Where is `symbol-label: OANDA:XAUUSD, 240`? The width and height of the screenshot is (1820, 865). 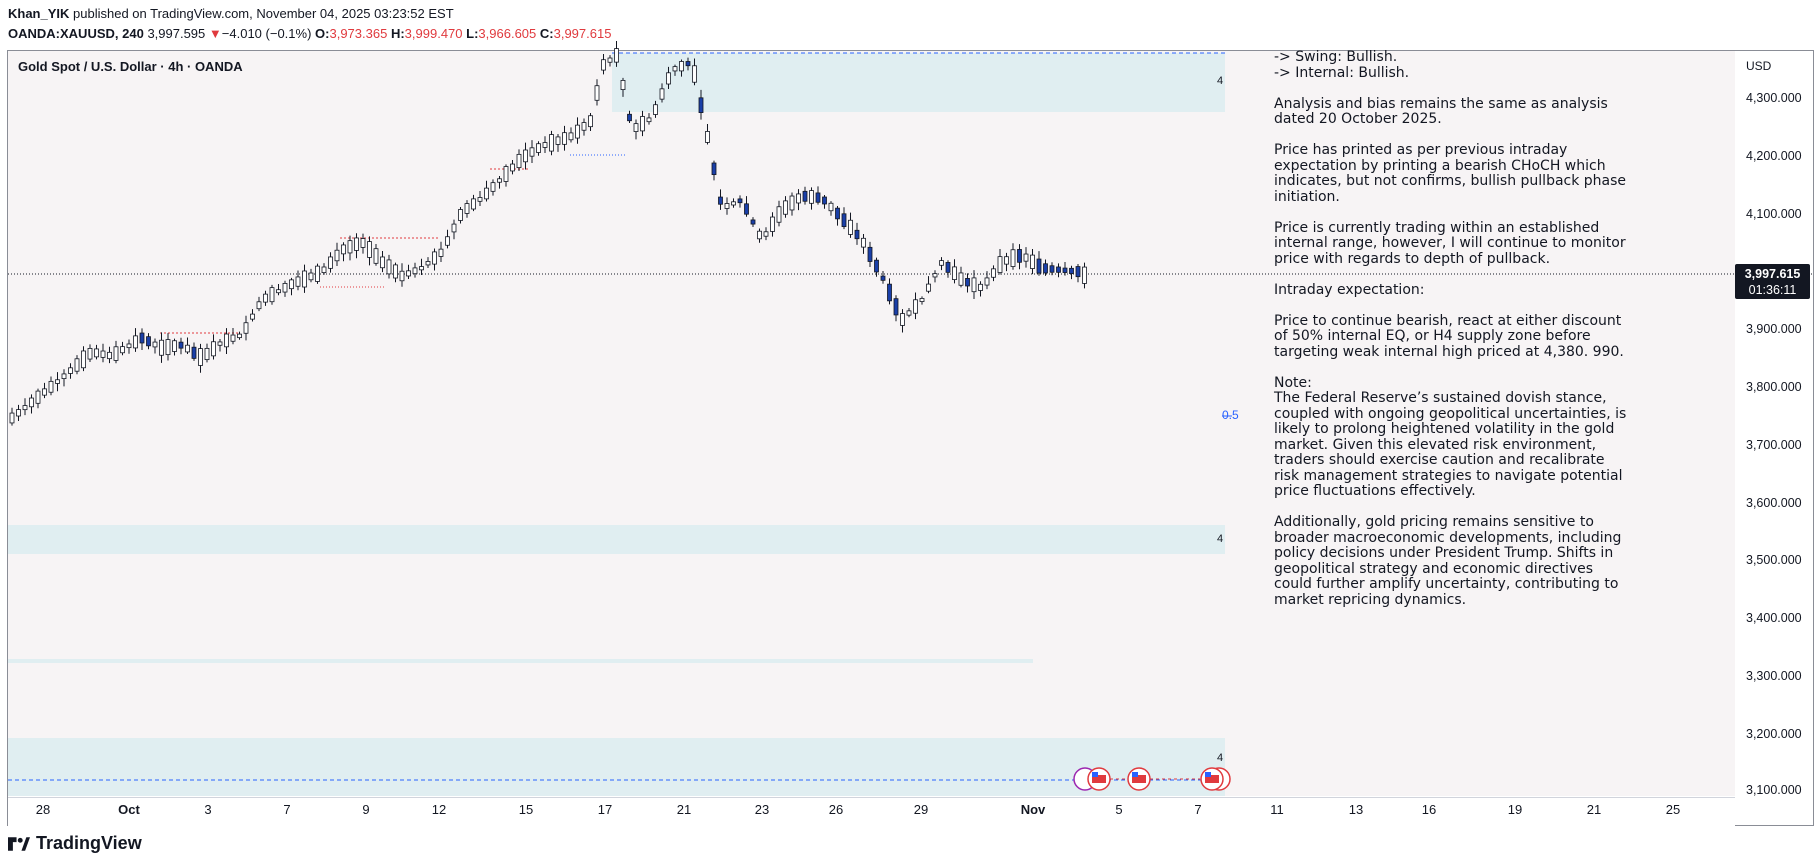 symbol-label: OANDA:XAUUSD, 240 is located at coordinates (76, 33).